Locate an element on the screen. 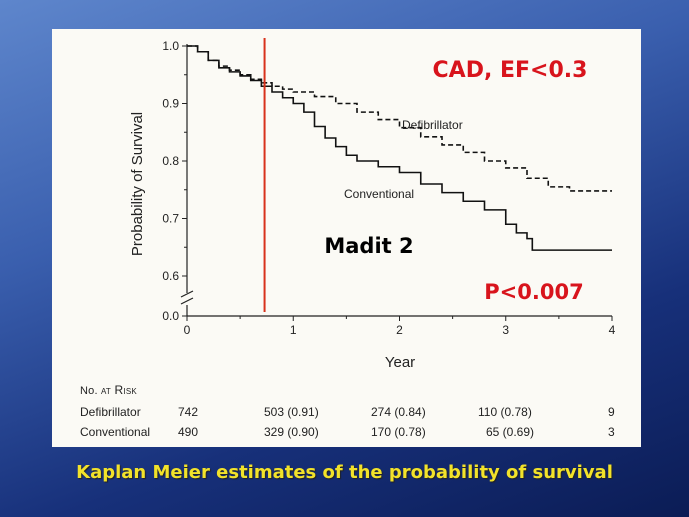 The height and width of the screenshot is (517, 689). chart-title: CAD, EF<0.3 is located at coordinates (510, 70).